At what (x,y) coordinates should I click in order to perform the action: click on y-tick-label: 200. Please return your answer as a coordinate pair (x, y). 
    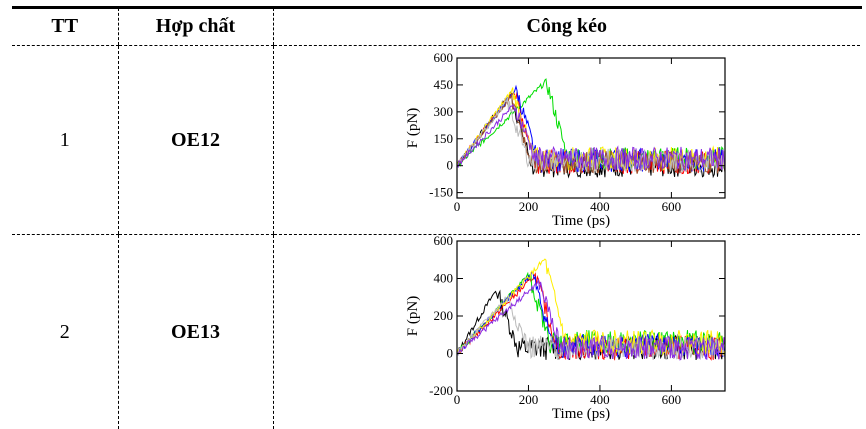
    Looking at the image, I should click on (443, 315).